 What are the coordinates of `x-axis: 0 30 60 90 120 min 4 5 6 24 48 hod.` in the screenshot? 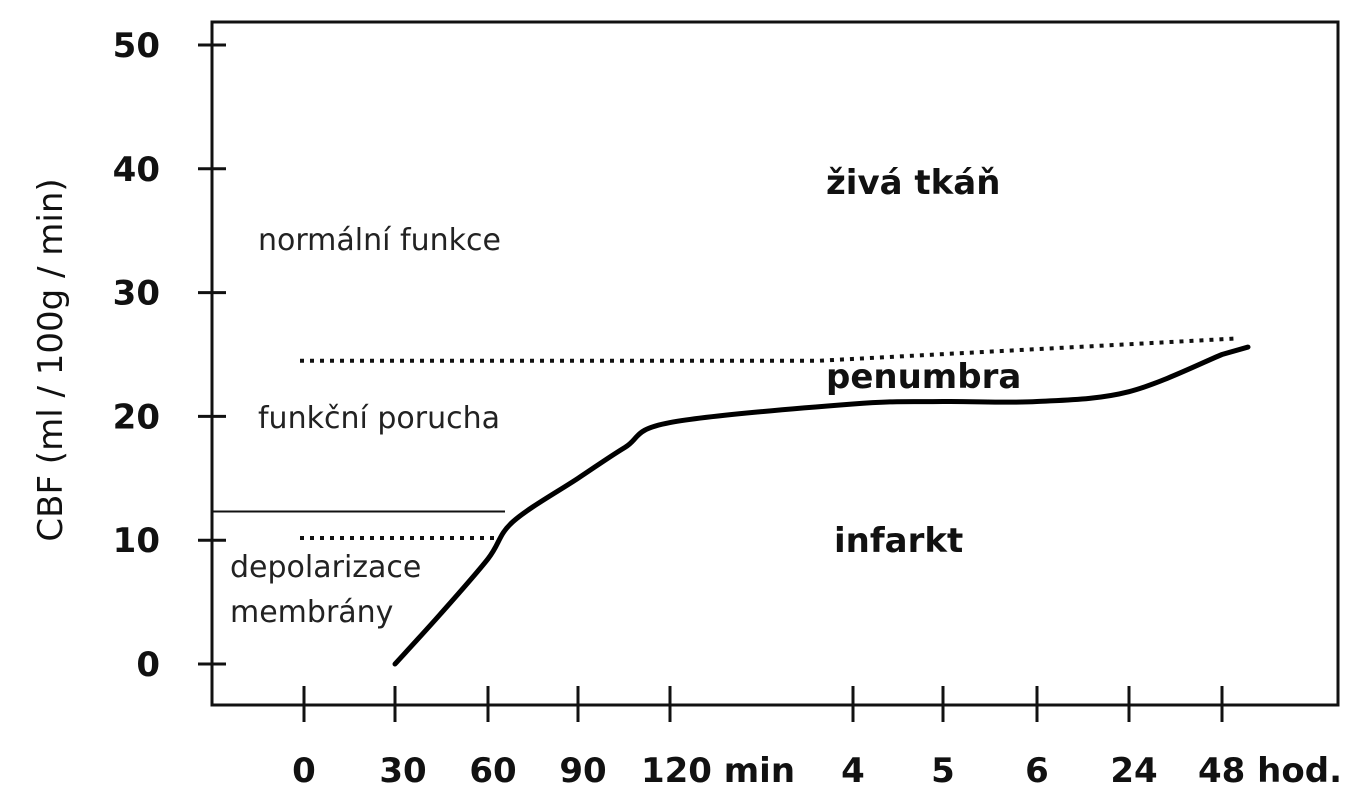 It's located at (817, 738).